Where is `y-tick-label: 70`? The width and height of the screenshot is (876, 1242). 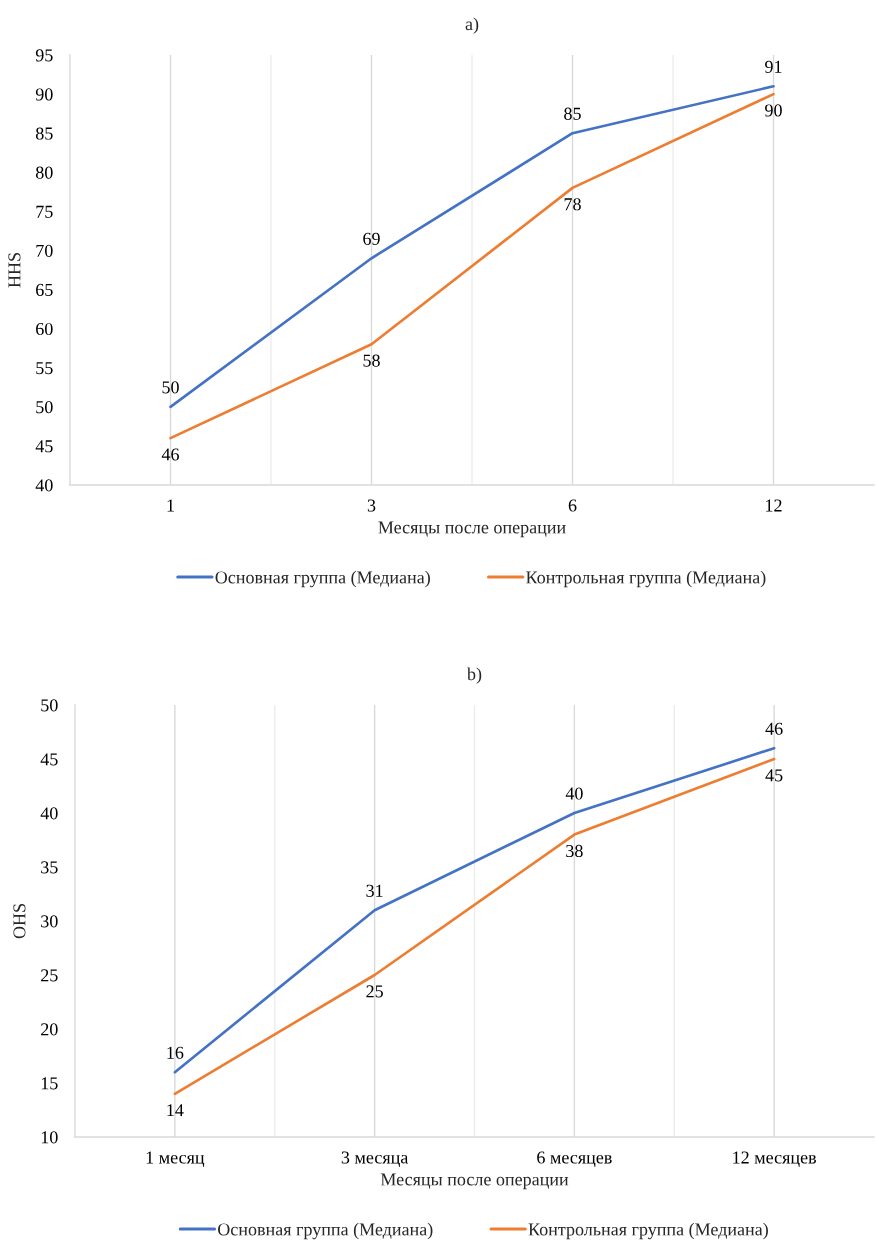 y-tick-label: 70 is located at coordinates (44, 250).